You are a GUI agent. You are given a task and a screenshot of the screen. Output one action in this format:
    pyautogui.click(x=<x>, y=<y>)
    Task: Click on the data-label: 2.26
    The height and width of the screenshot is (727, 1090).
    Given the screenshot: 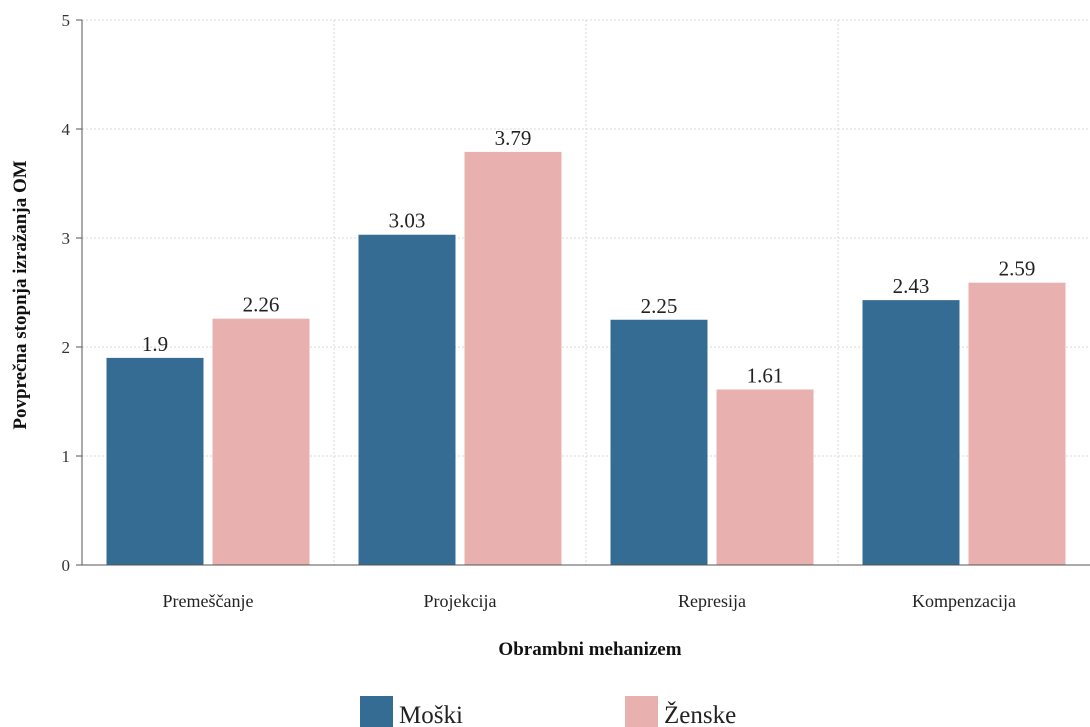 What is the action you would take?
    pyautogui.click(x=261, y=305)
    